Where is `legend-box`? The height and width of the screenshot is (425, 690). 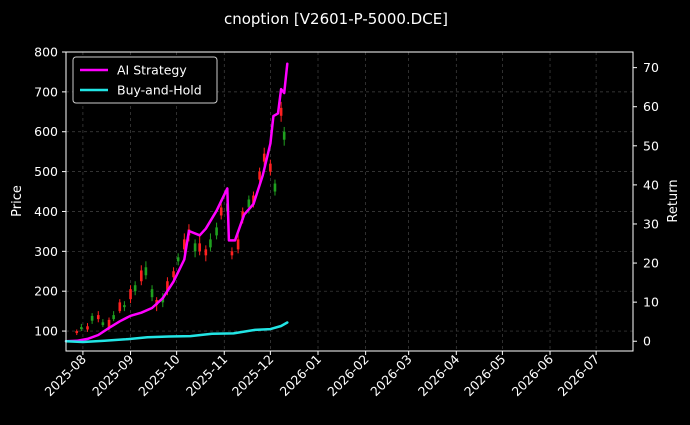
legend-box is located at coordinates (145, 80).